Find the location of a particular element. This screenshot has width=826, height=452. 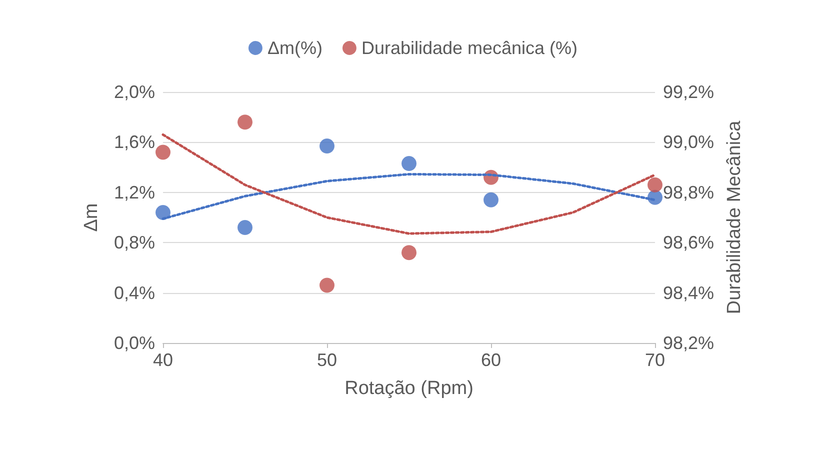

y-tick-label: 0,8% is located at coordinates (134, 242).